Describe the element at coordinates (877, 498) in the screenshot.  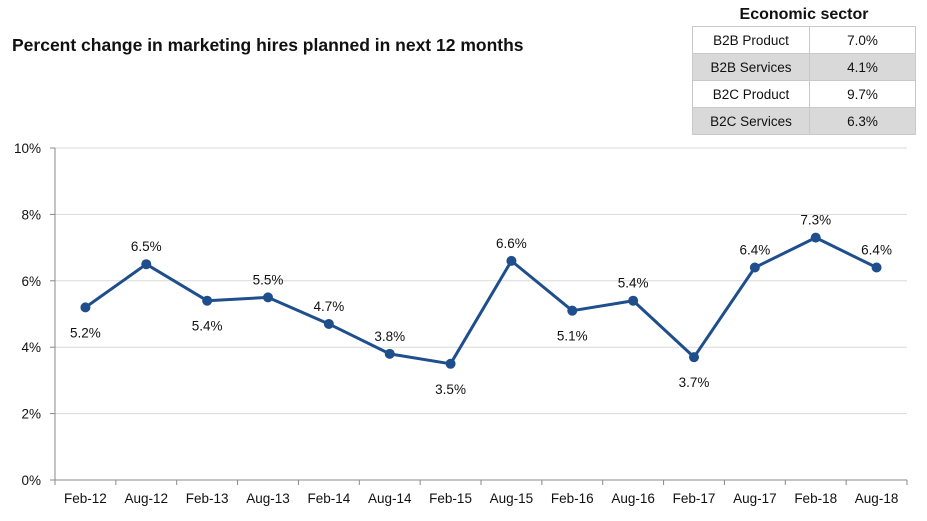
I see `x-tick-label: Aug-18` at that location.